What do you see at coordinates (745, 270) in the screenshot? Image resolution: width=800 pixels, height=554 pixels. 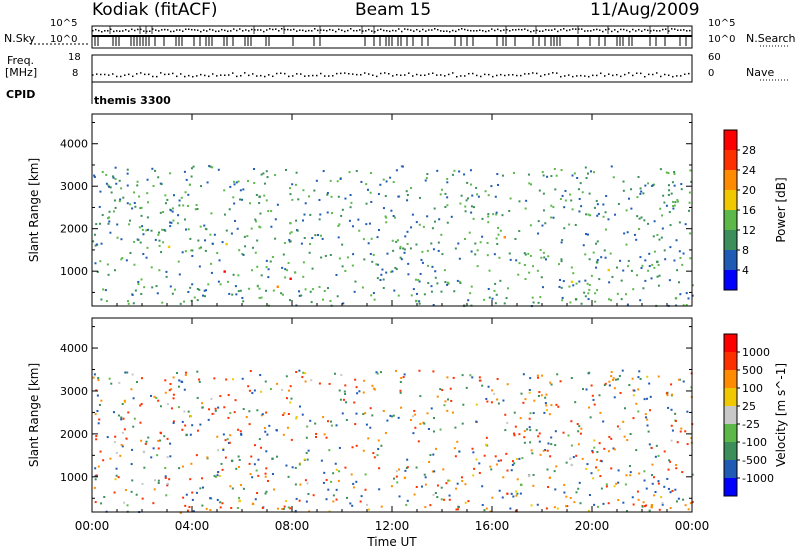 I see `colorbar-tick-label: 4` at bounding box center [745, 270].